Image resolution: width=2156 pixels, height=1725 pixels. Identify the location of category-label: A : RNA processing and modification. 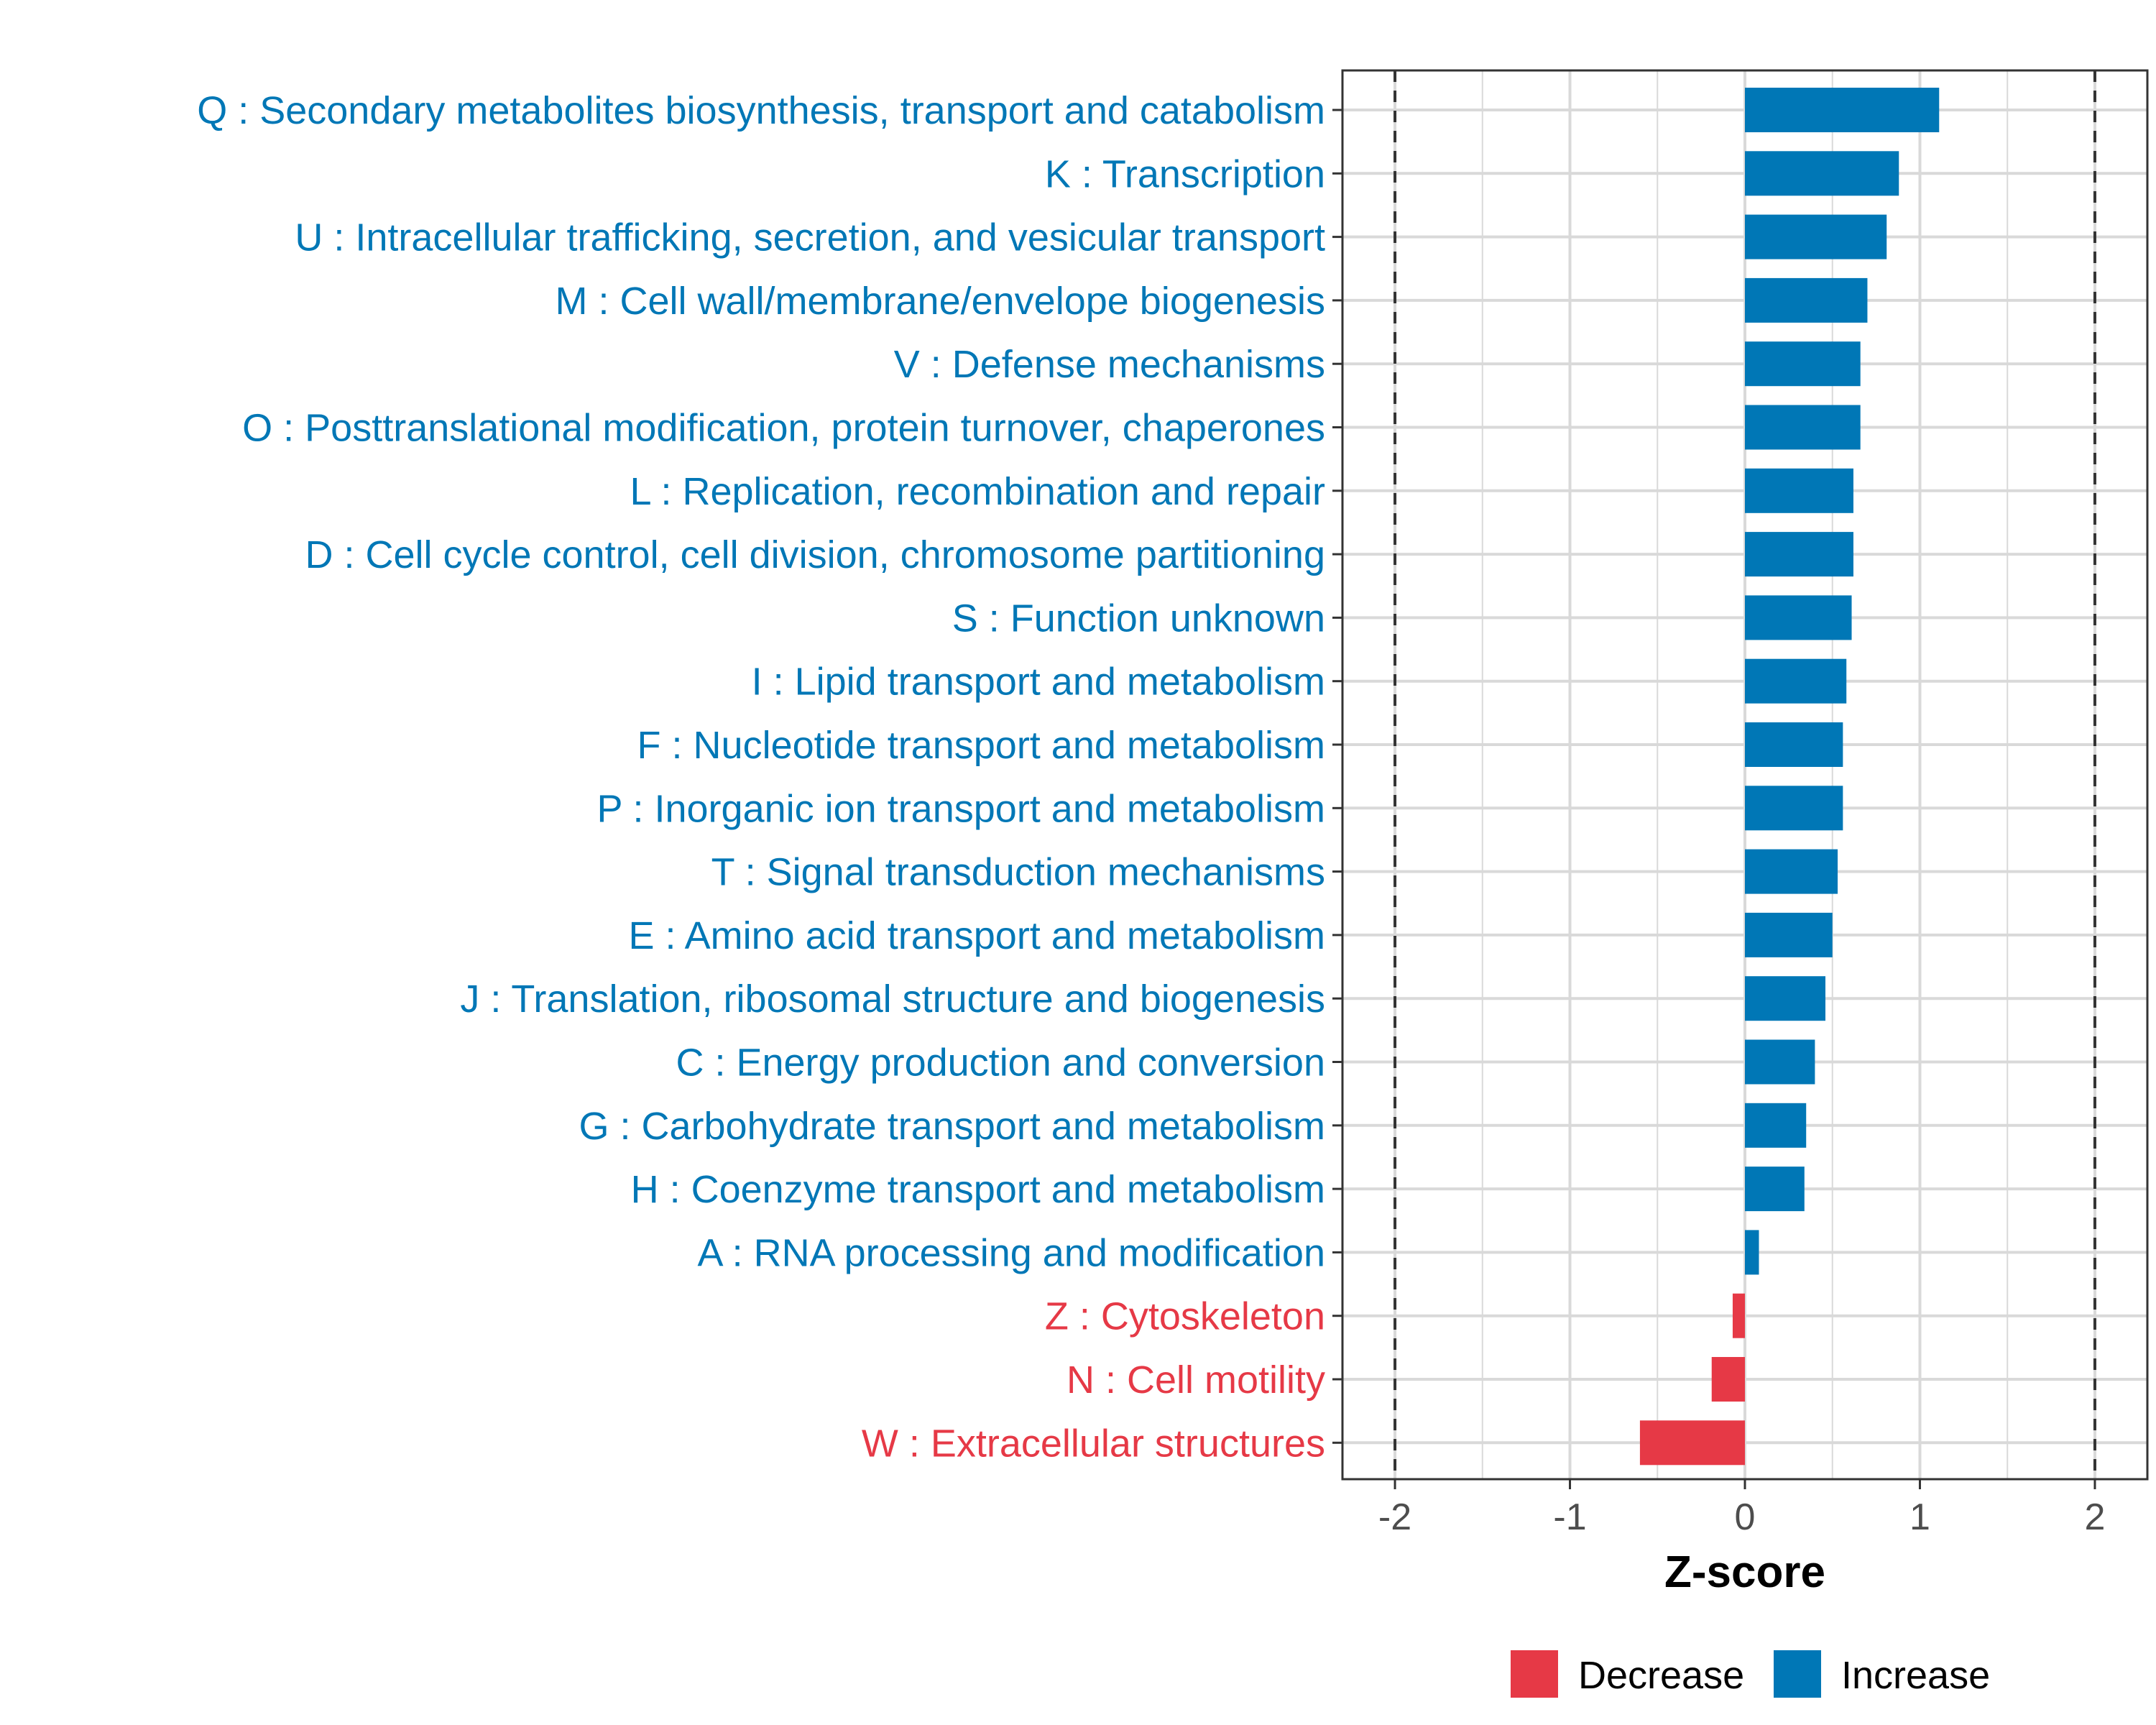
(1011, 1252).